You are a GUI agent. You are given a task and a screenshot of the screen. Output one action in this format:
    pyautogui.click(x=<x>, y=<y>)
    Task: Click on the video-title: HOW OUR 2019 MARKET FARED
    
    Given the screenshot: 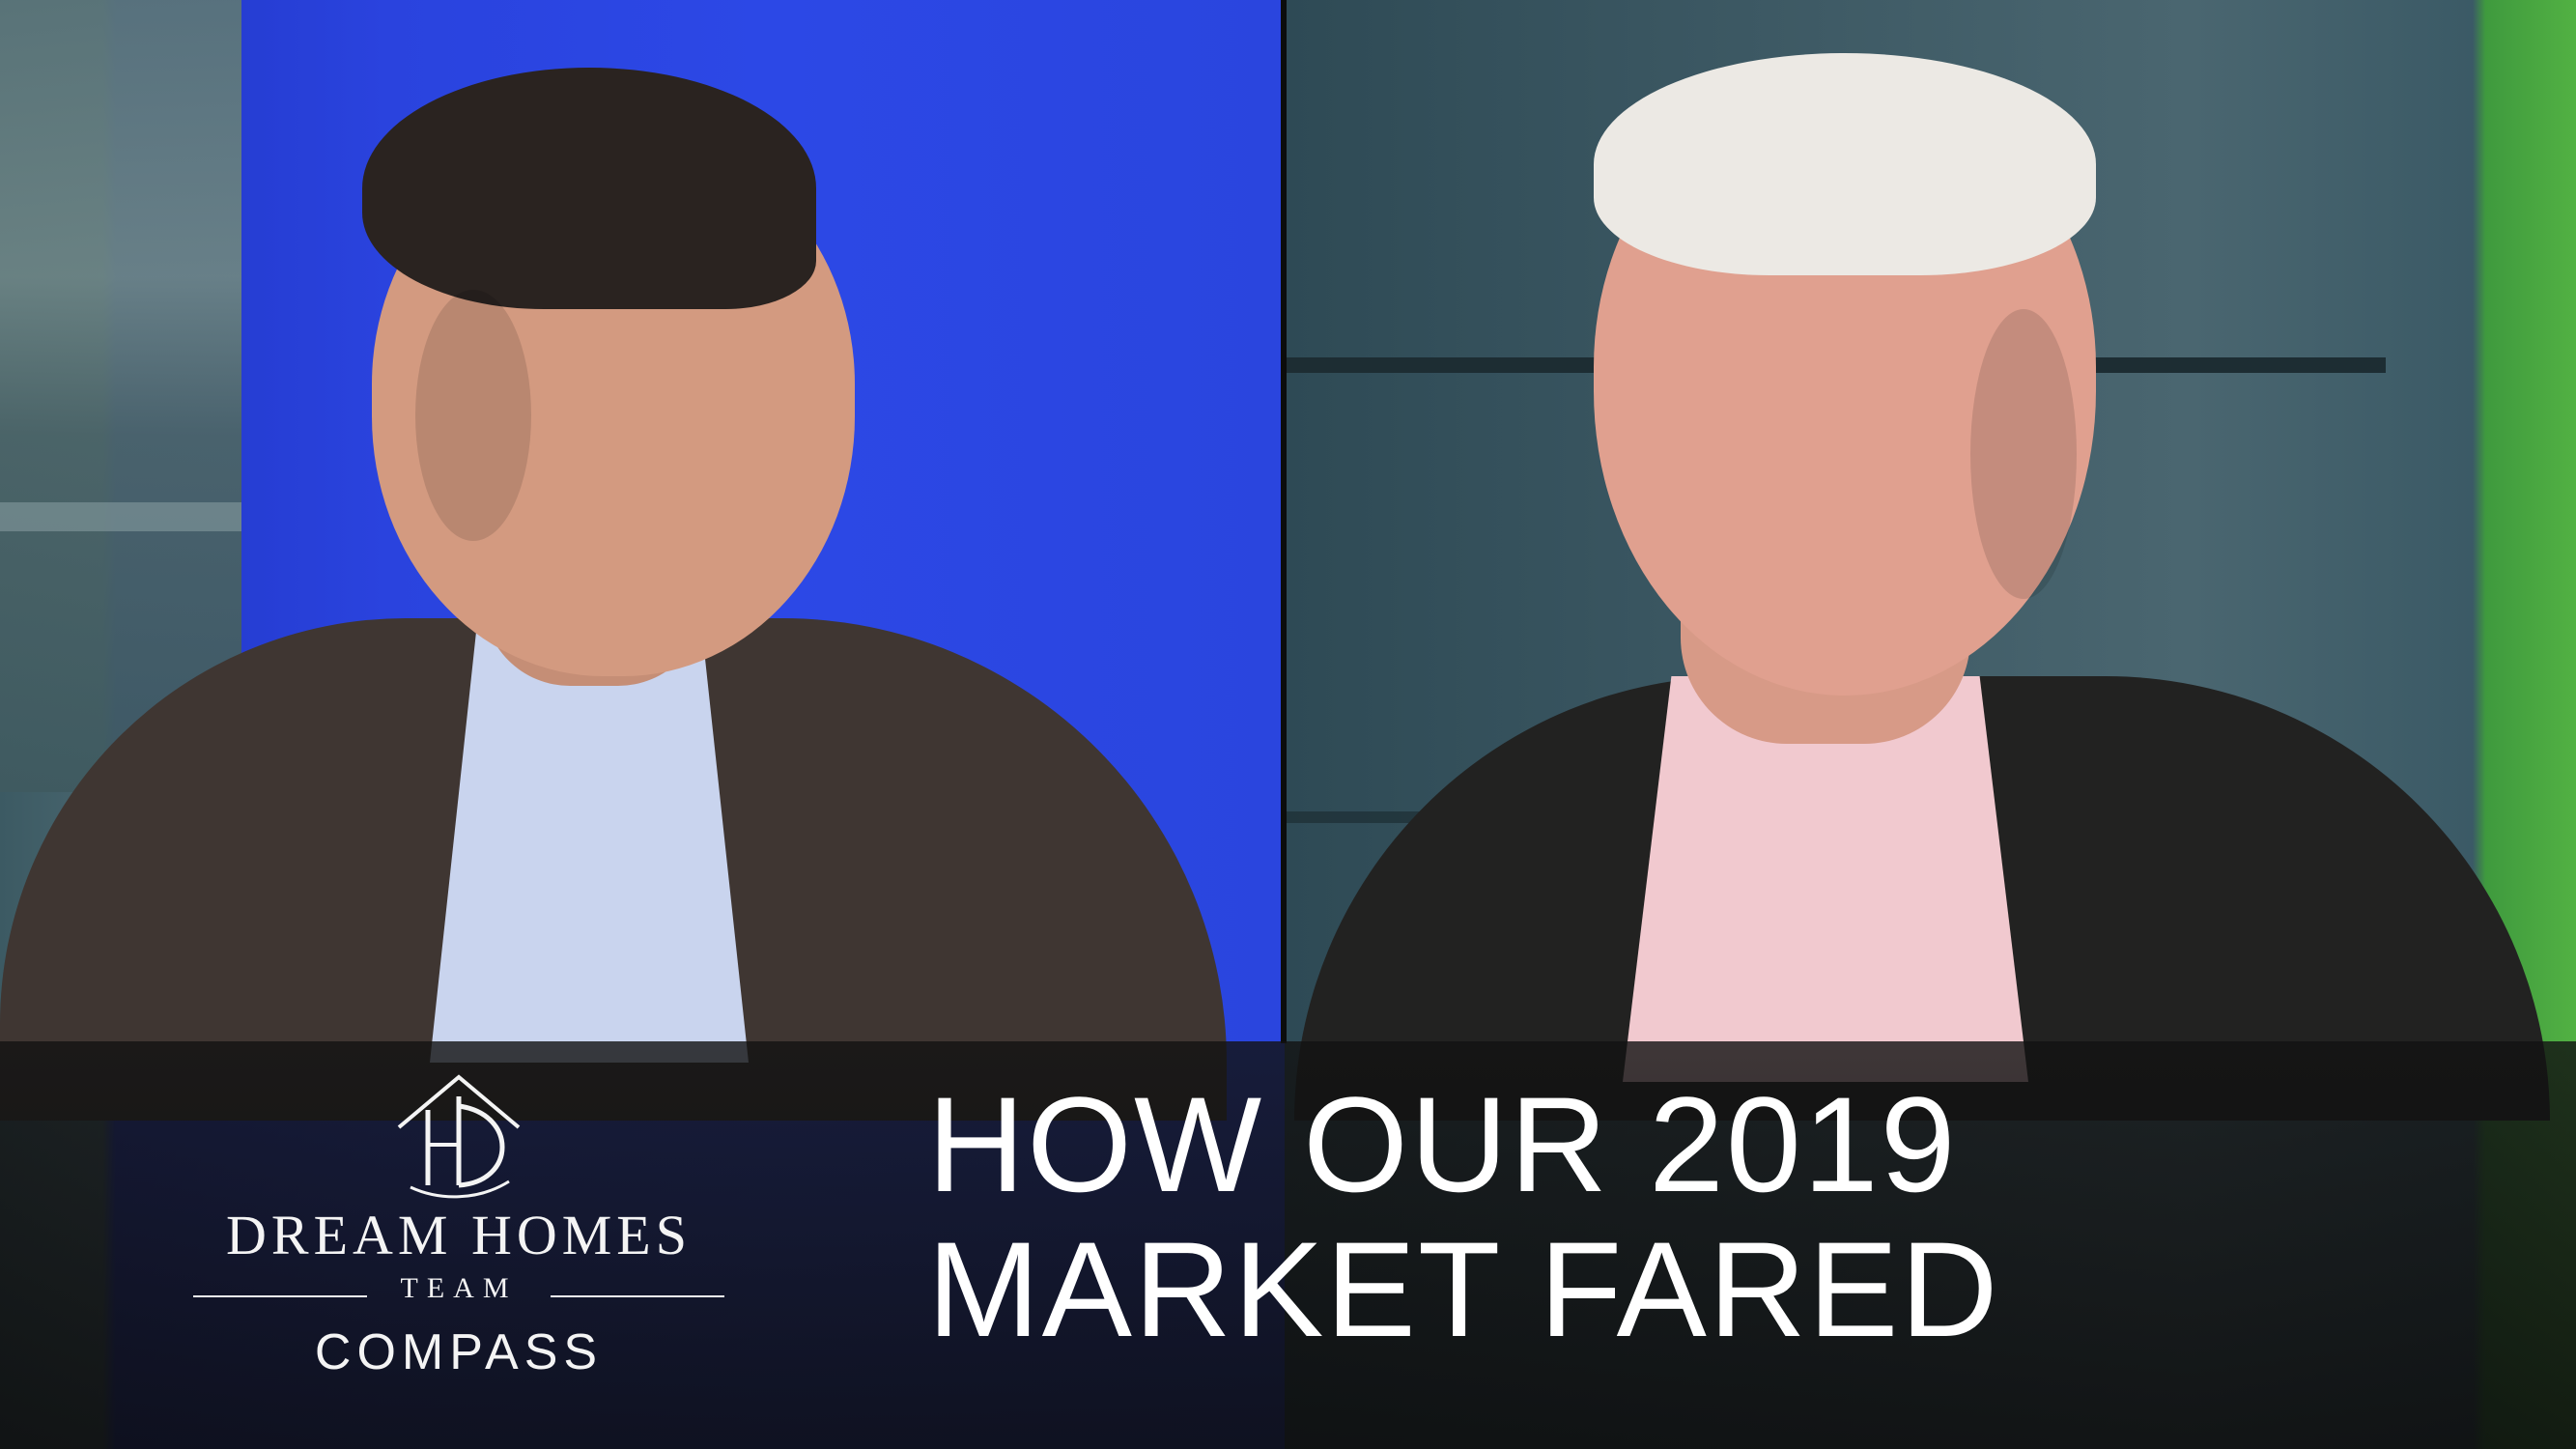 What is the action you would take?
    pyautogui.click(x=1593, y=1217)
    